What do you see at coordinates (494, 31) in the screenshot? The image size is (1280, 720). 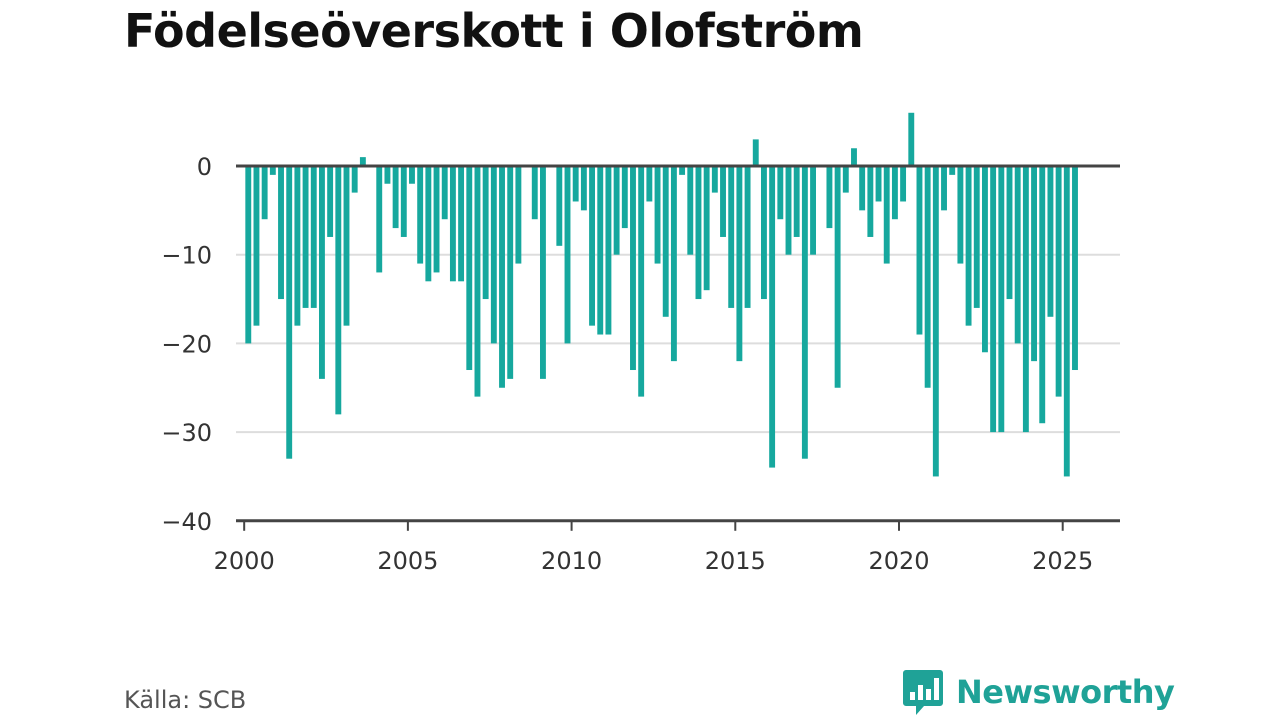 I see `chart-title: Födelseöverskott i Olofström` at bounding box center [494, 31].